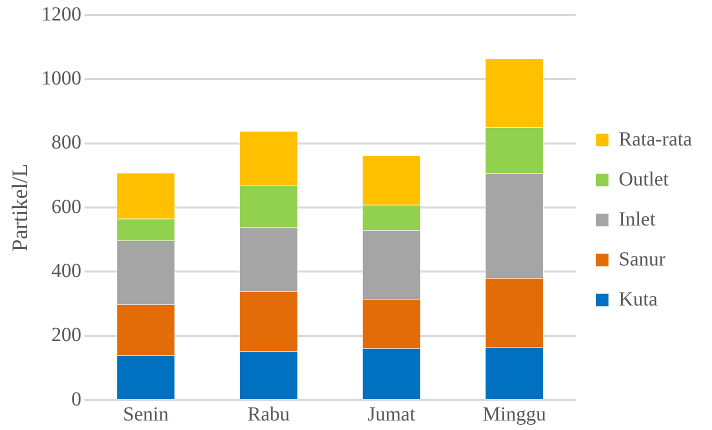  Describe the element at coordinates (514, 414) in the screenshot. I see `x-tick-label: Minggu` at that location.